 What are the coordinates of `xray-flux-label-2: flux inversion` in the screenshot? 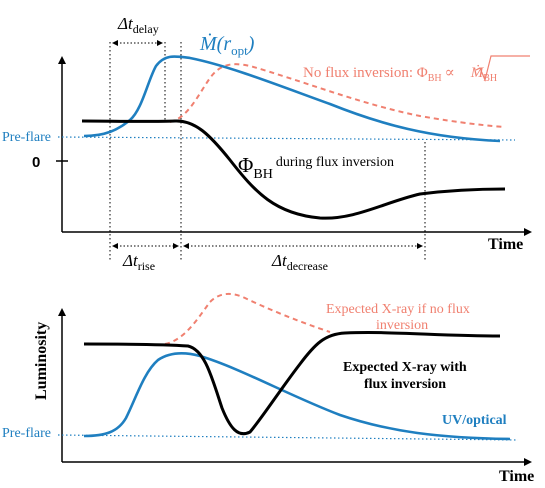 It's located at (405, 384).